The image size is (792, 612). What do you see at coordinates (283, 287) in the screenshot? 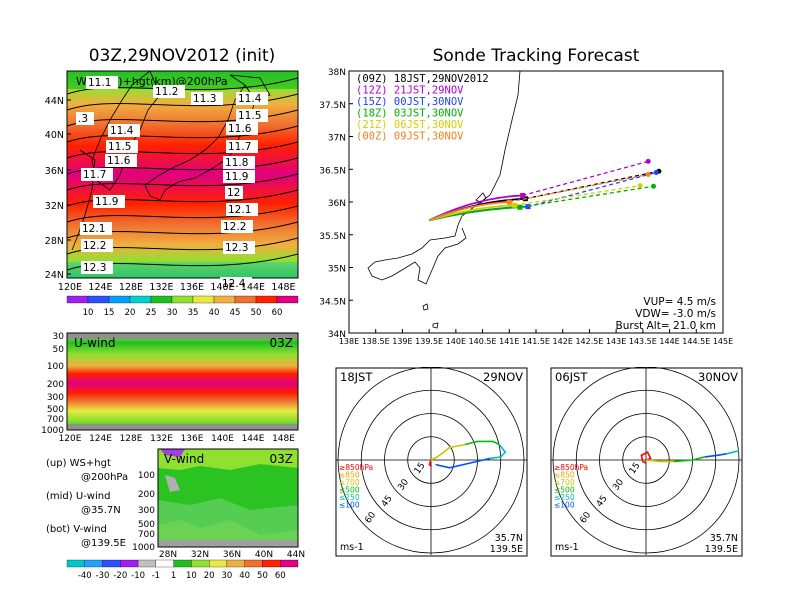
I see `map-x-tick-label: 148E` at bounding box center [283, 287].